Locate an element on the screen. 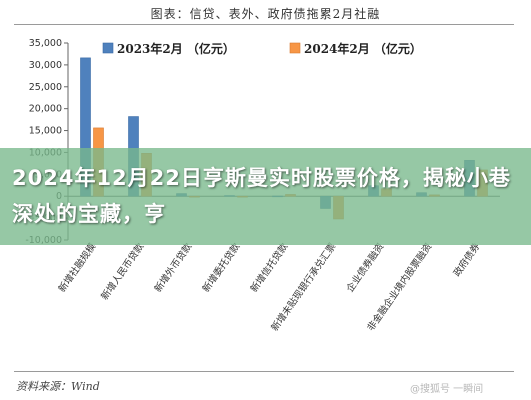 This screenshot has width=531, height=400. x-category-label: 政府债券 is located at coordinates (467, 259).